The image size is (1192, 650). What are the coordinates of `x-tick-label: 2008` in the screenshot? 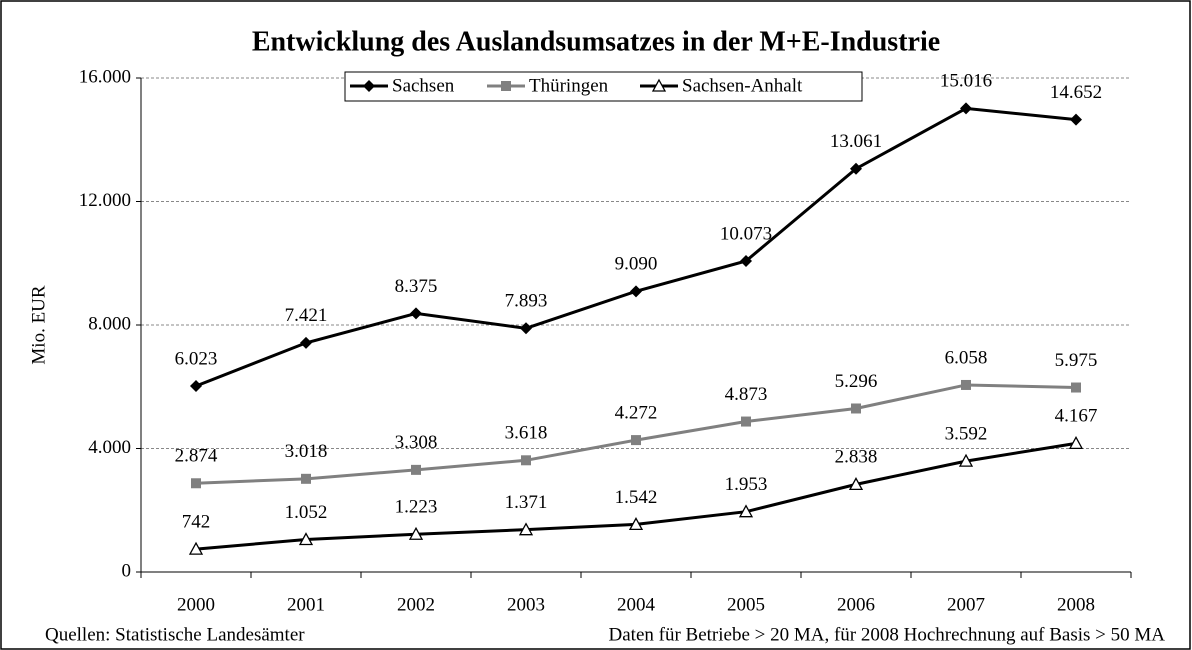 It's located at (1076, 604).